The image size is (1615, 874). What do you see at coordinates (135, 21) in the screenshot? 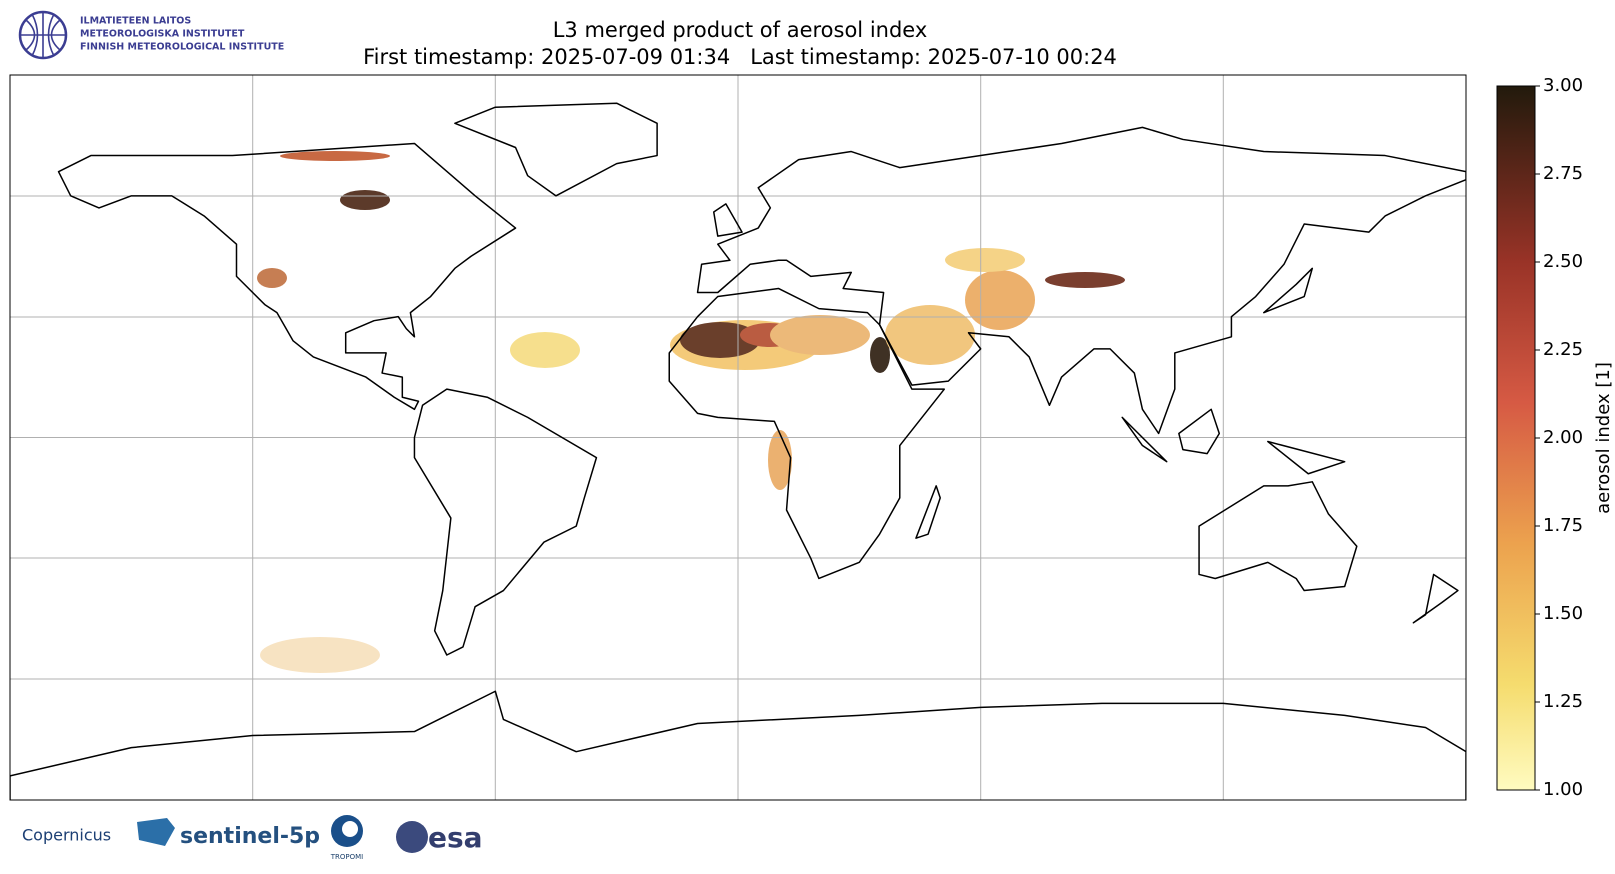
I see `institute-line: ILMATIETEEN LAITOS` at bounding box center [135, 21].